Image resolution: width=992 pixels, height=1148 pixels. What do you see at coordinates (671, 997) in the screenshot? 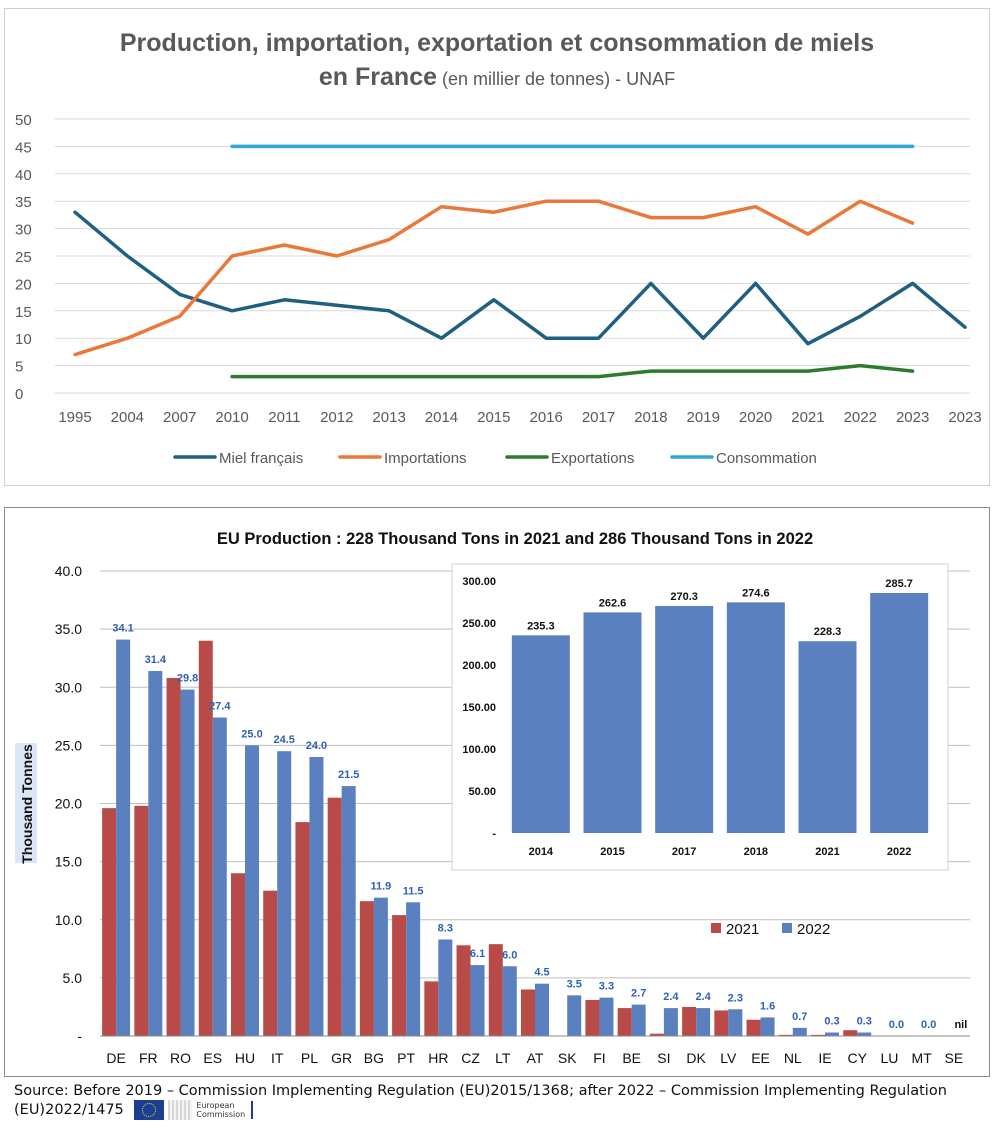
I see `bar-value-label: 2.4` at bounding box center [671, 997].